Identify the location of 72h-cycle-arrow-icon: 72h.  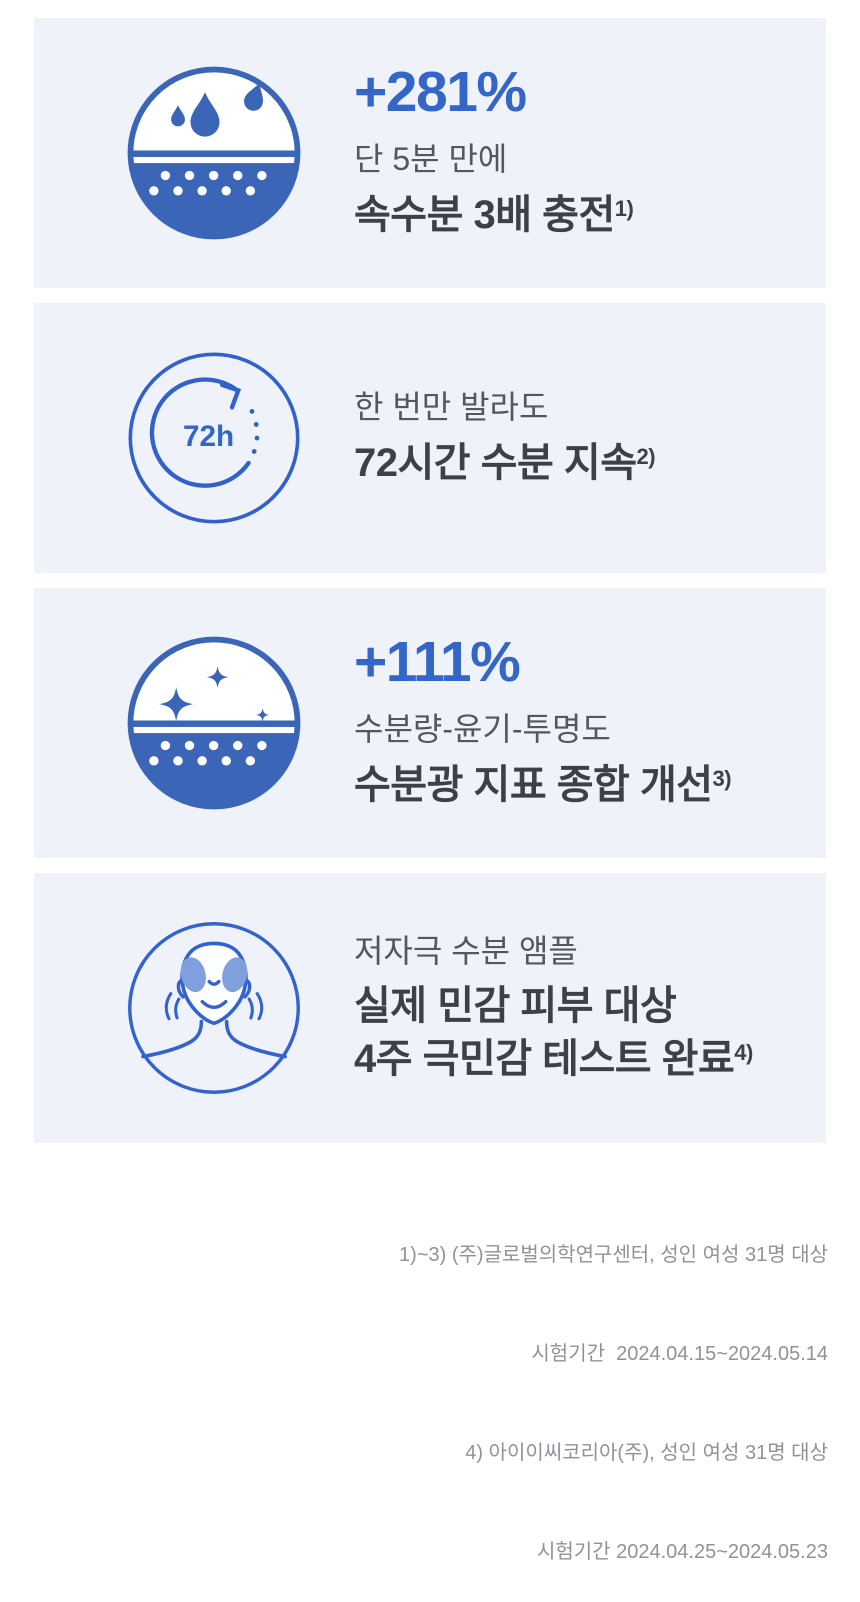
(214, 438).